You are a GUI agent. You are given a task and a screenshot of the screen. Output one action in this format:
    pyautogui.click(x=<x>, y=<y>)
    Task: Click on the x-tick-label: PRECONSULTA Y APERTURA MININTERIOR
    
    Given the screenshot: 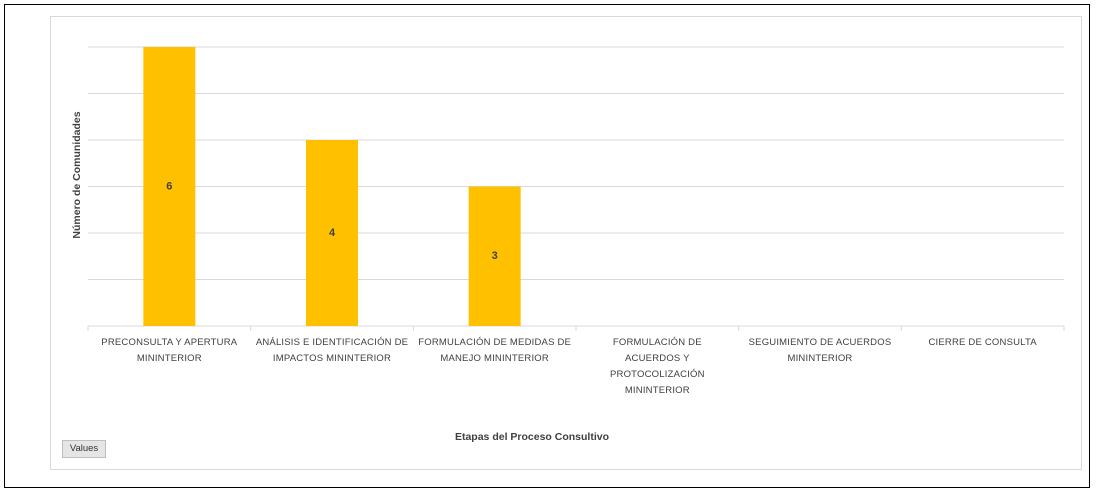 What is the action you would take?
    pyautogui.click(x=169, y=350)
    